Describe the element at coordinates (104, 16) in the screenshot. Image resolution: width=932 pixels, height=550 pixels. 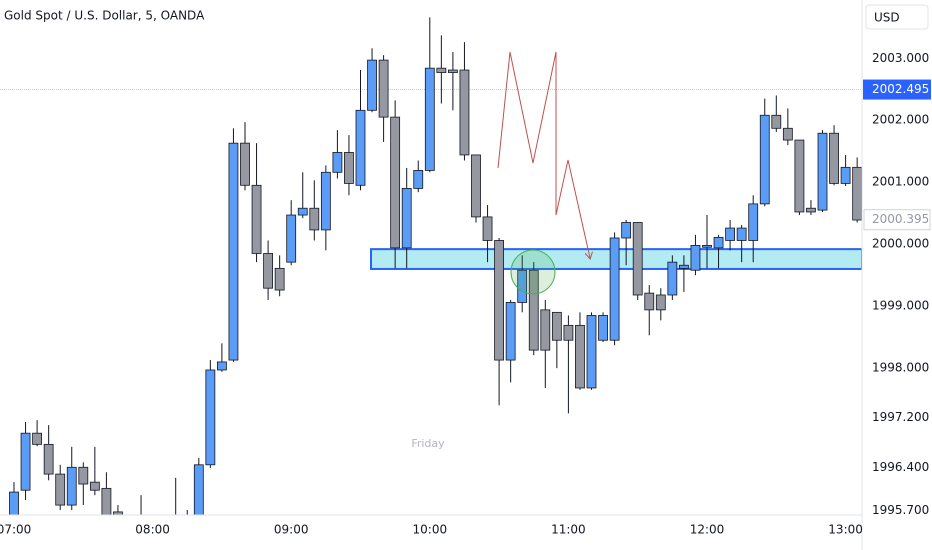
I see `chart-title: Gold Spot / U.S. Dollar, 5, OANDA` at that location.